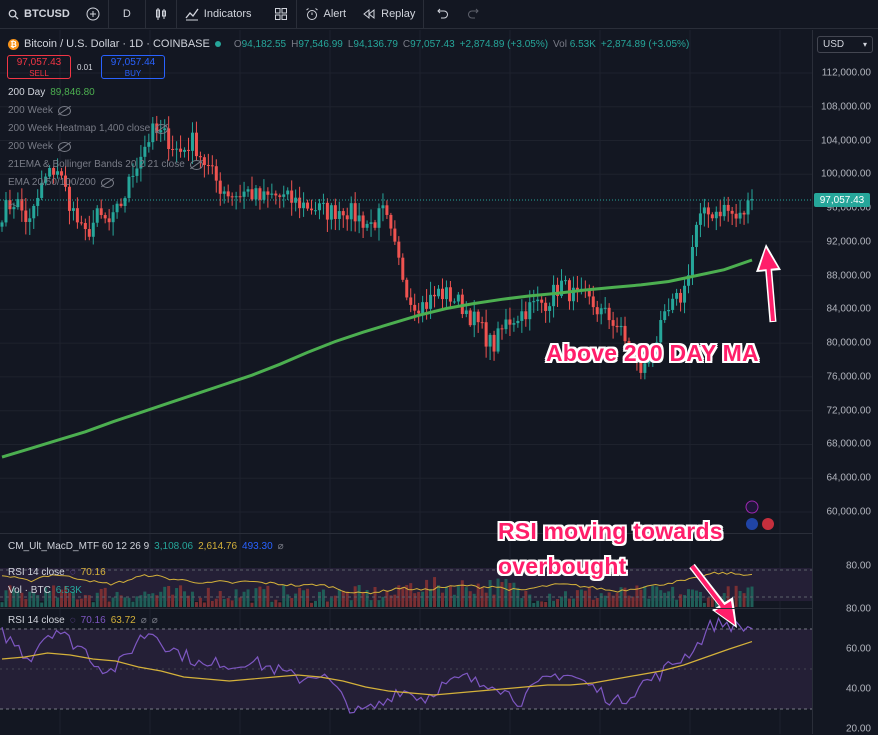 Image resolution: width=878 pixels, height=735 pixels. I want to click on pane-controls-icon, so click(759, 515).